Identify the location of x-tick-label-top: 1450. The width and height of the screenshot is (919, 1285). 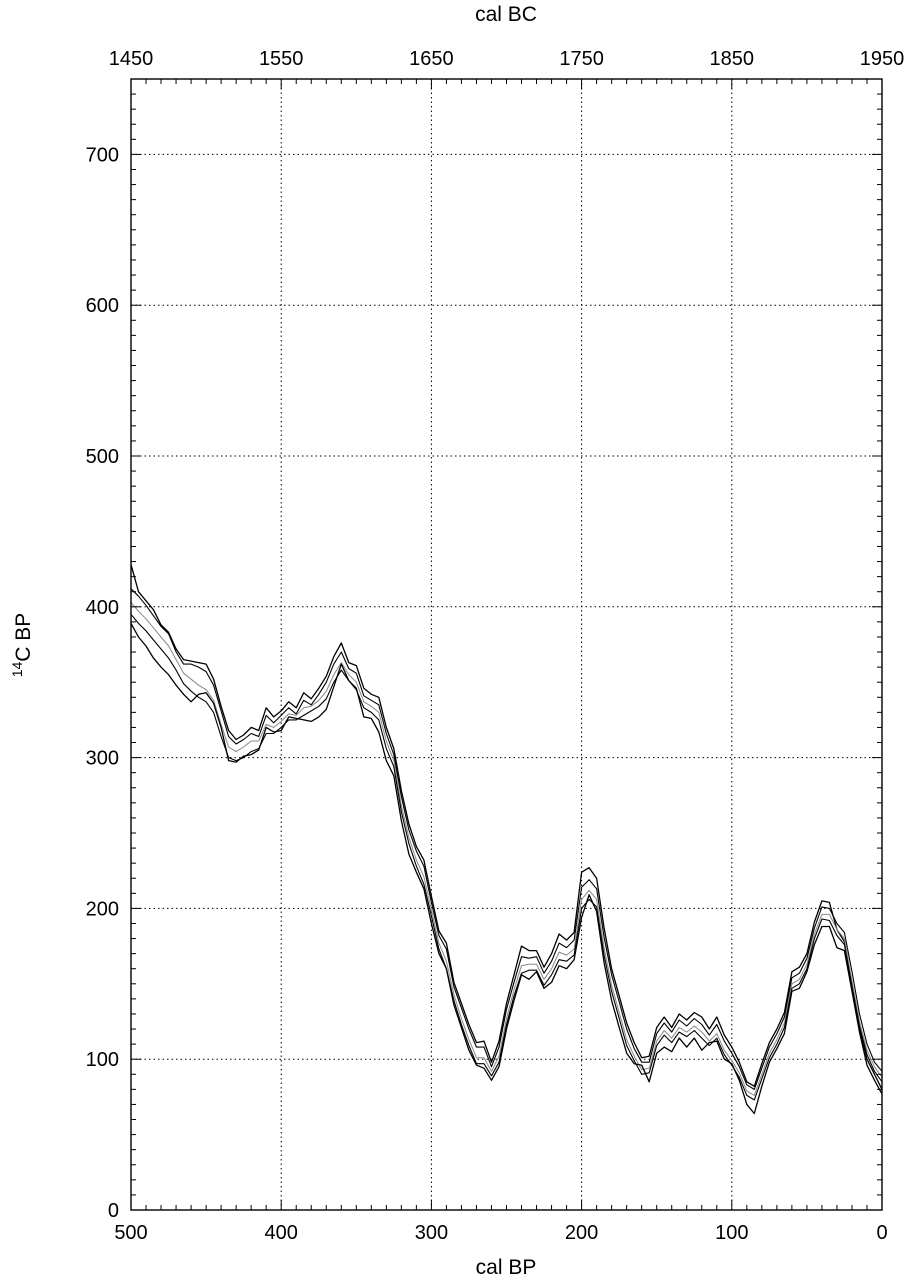
(131, 59).